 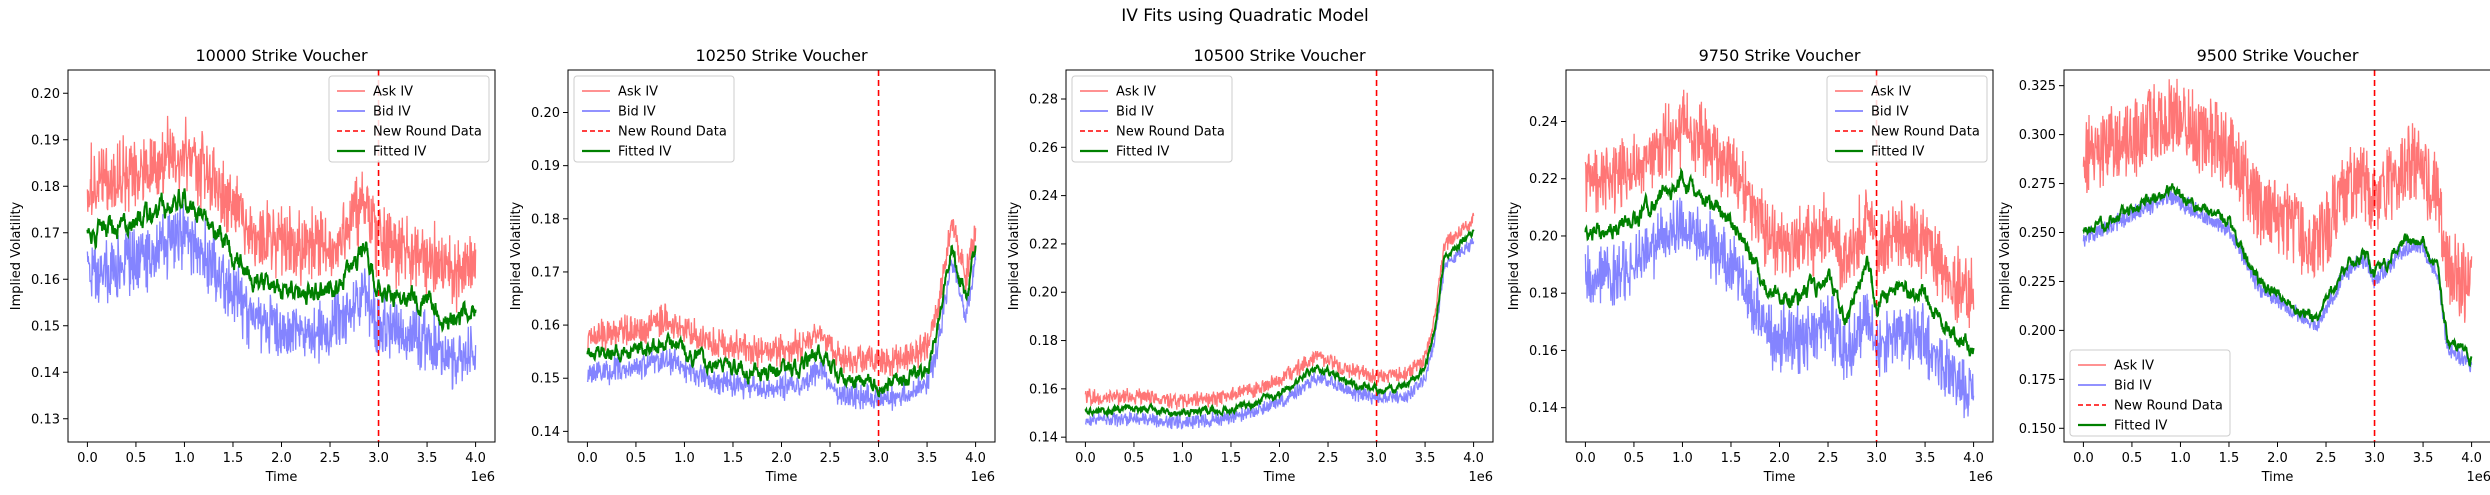 I want to click on x-tick-label: 0.5, so click(x=1134, y=458).